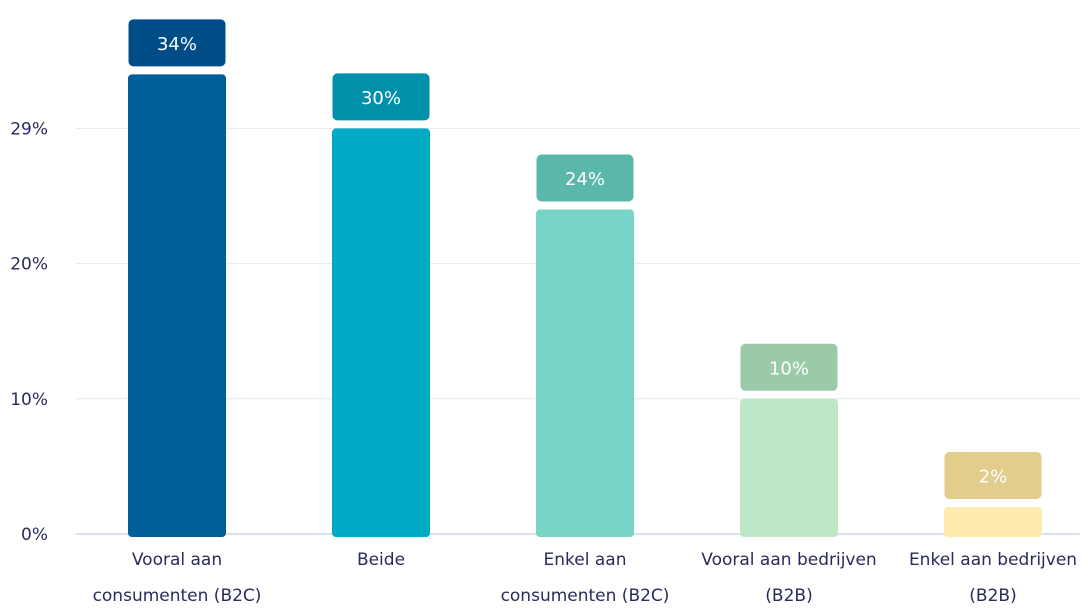  What do you see at coordinates (993, 578) in the screenshot?
I see `category-label: Enkel aan bedrijven (B2B)` at bounding box center [993, 578].